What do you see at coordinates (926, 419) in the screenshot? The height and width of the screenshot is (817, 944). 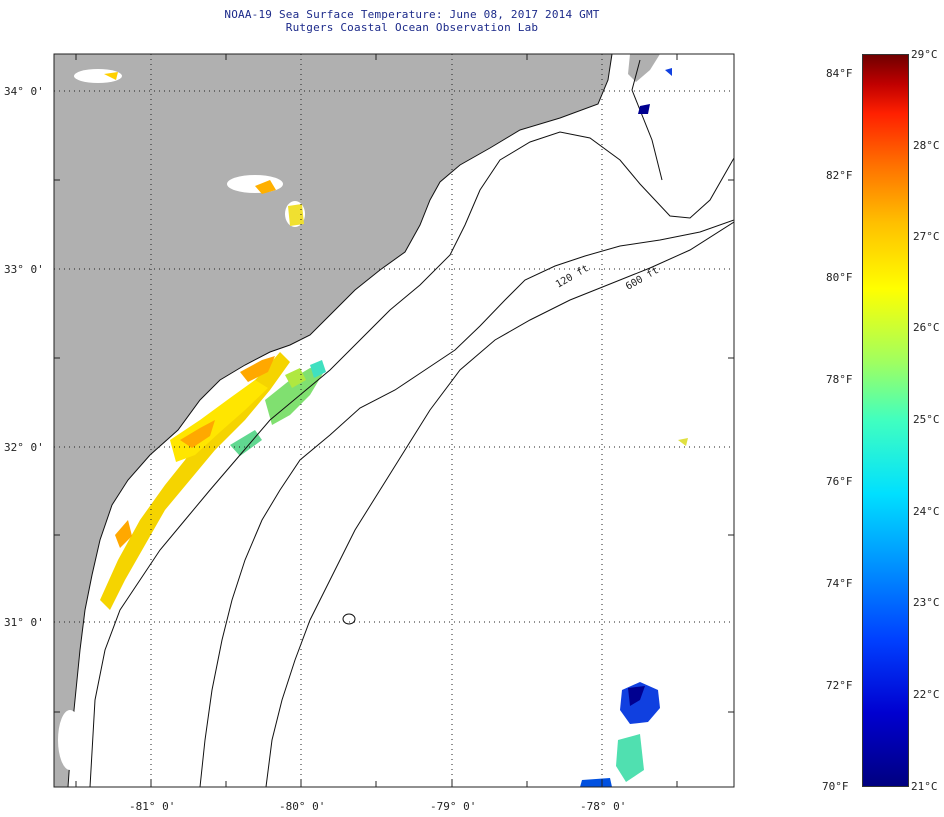 I see `colorbar-c-25: 25°C` at bounding box center [926, 419].